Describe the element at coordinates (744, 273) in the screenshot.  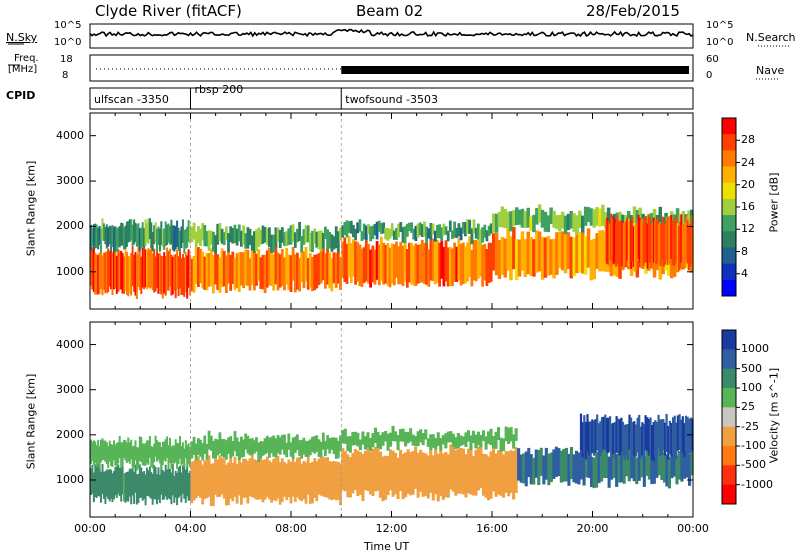
I see `colorbar-tick-label: 4` at that location.